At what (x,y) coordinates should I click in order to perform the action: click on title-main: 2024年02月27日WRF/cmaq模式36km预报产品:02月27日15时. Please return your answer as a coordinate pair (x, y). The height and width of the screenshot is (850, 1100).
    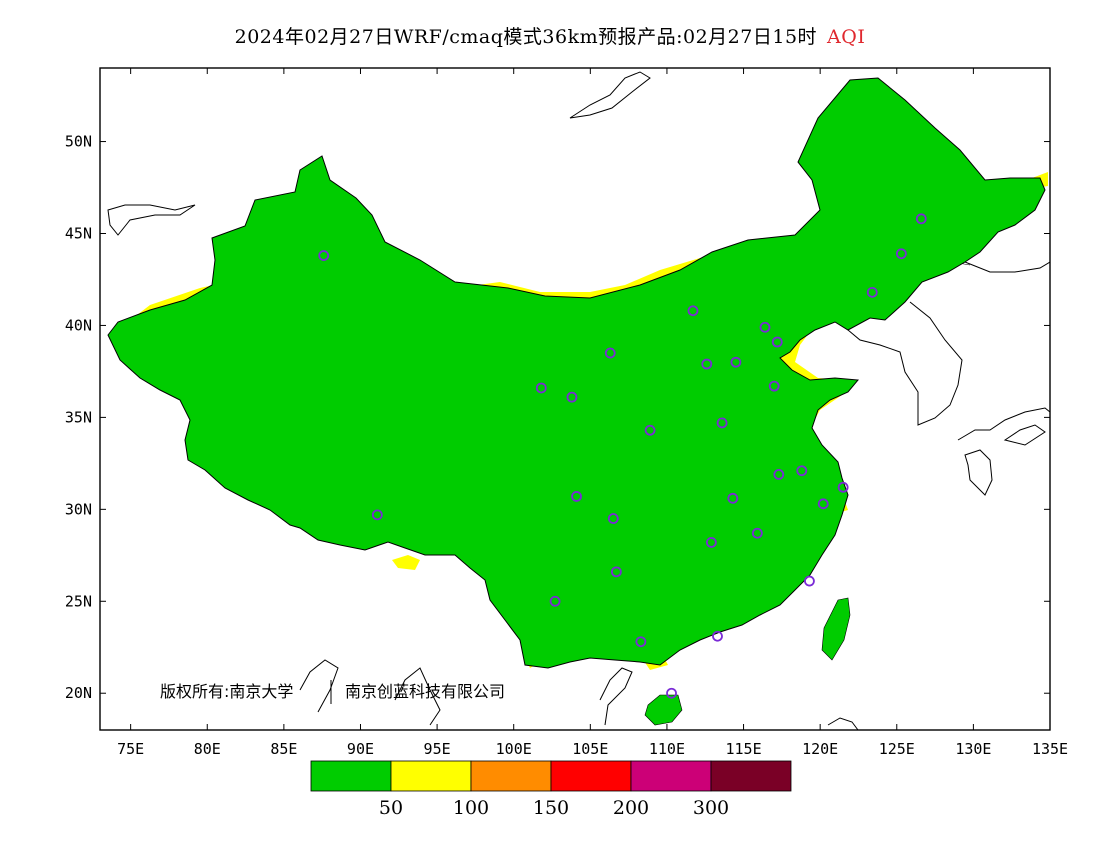
    Looking at the image, I should click on (526, 37).